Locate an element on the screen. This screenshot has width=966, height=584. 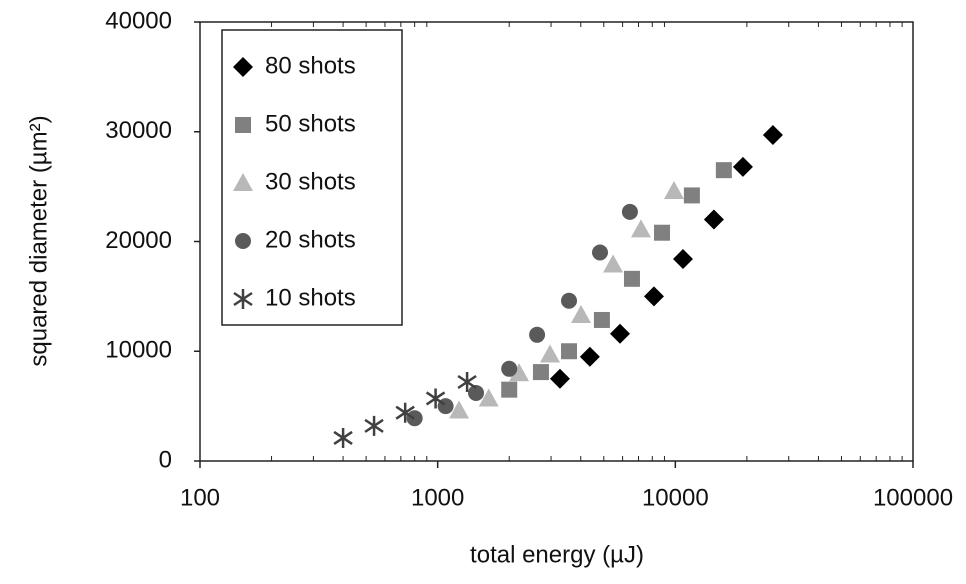
y-axis-title: squared diameter (µm²) is located at coordinates (38, 240).